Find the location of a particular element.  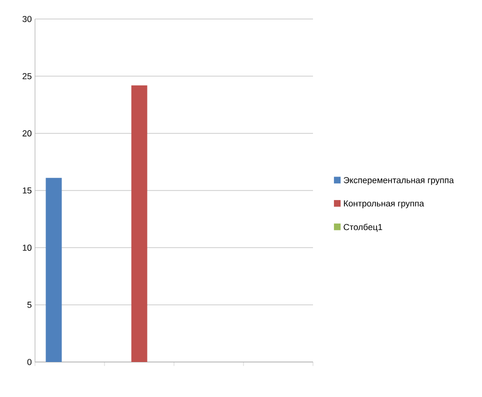

y-tick-label: 25 is located at coordinates (27, 76).